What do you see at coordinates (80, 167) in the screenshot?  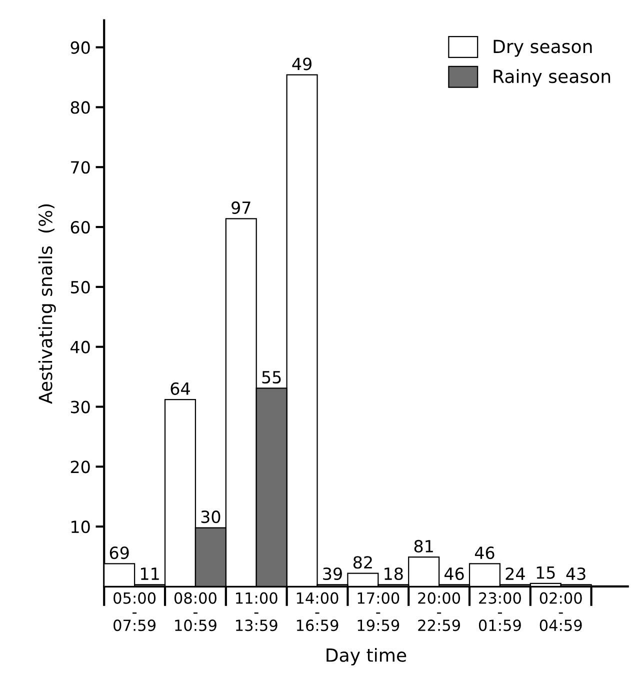 I see `y-tick-label: 70` at bounding box center [80, 167].